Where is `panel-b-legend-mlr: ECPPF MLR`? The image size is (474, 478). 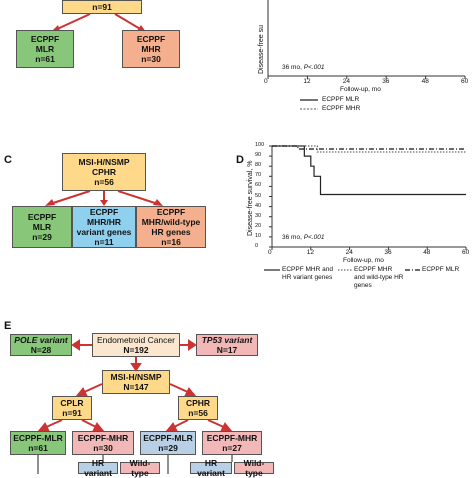 panel-b-legend-mlr: ECPPF MLR is located at coordinates (341, 99).